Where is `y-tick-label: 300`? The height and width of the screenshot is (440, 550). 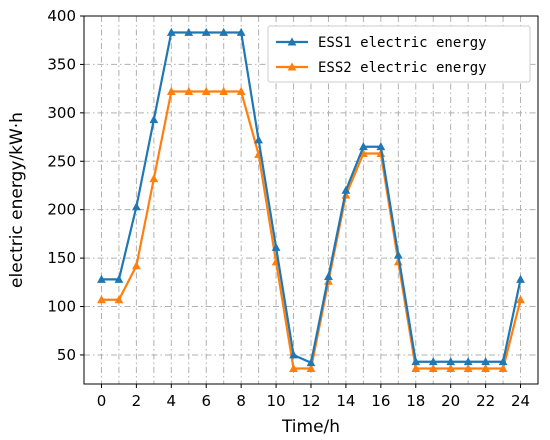 y-tick-label: 300 is located at coordinates (61, 113).